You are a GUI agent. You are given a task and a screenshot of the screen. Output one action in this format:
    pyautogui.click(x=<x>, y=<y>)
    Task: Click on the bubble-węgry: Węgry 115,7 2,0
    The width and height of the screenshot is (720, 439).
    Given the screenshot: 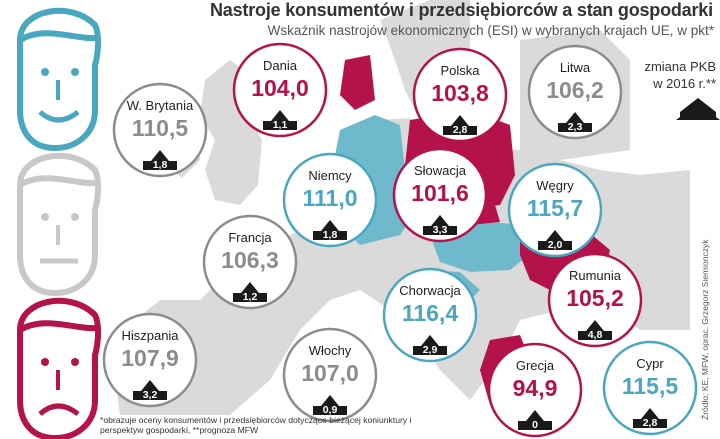 What is the action you would take?
    pyautogui.click(x=555, y=210)
    